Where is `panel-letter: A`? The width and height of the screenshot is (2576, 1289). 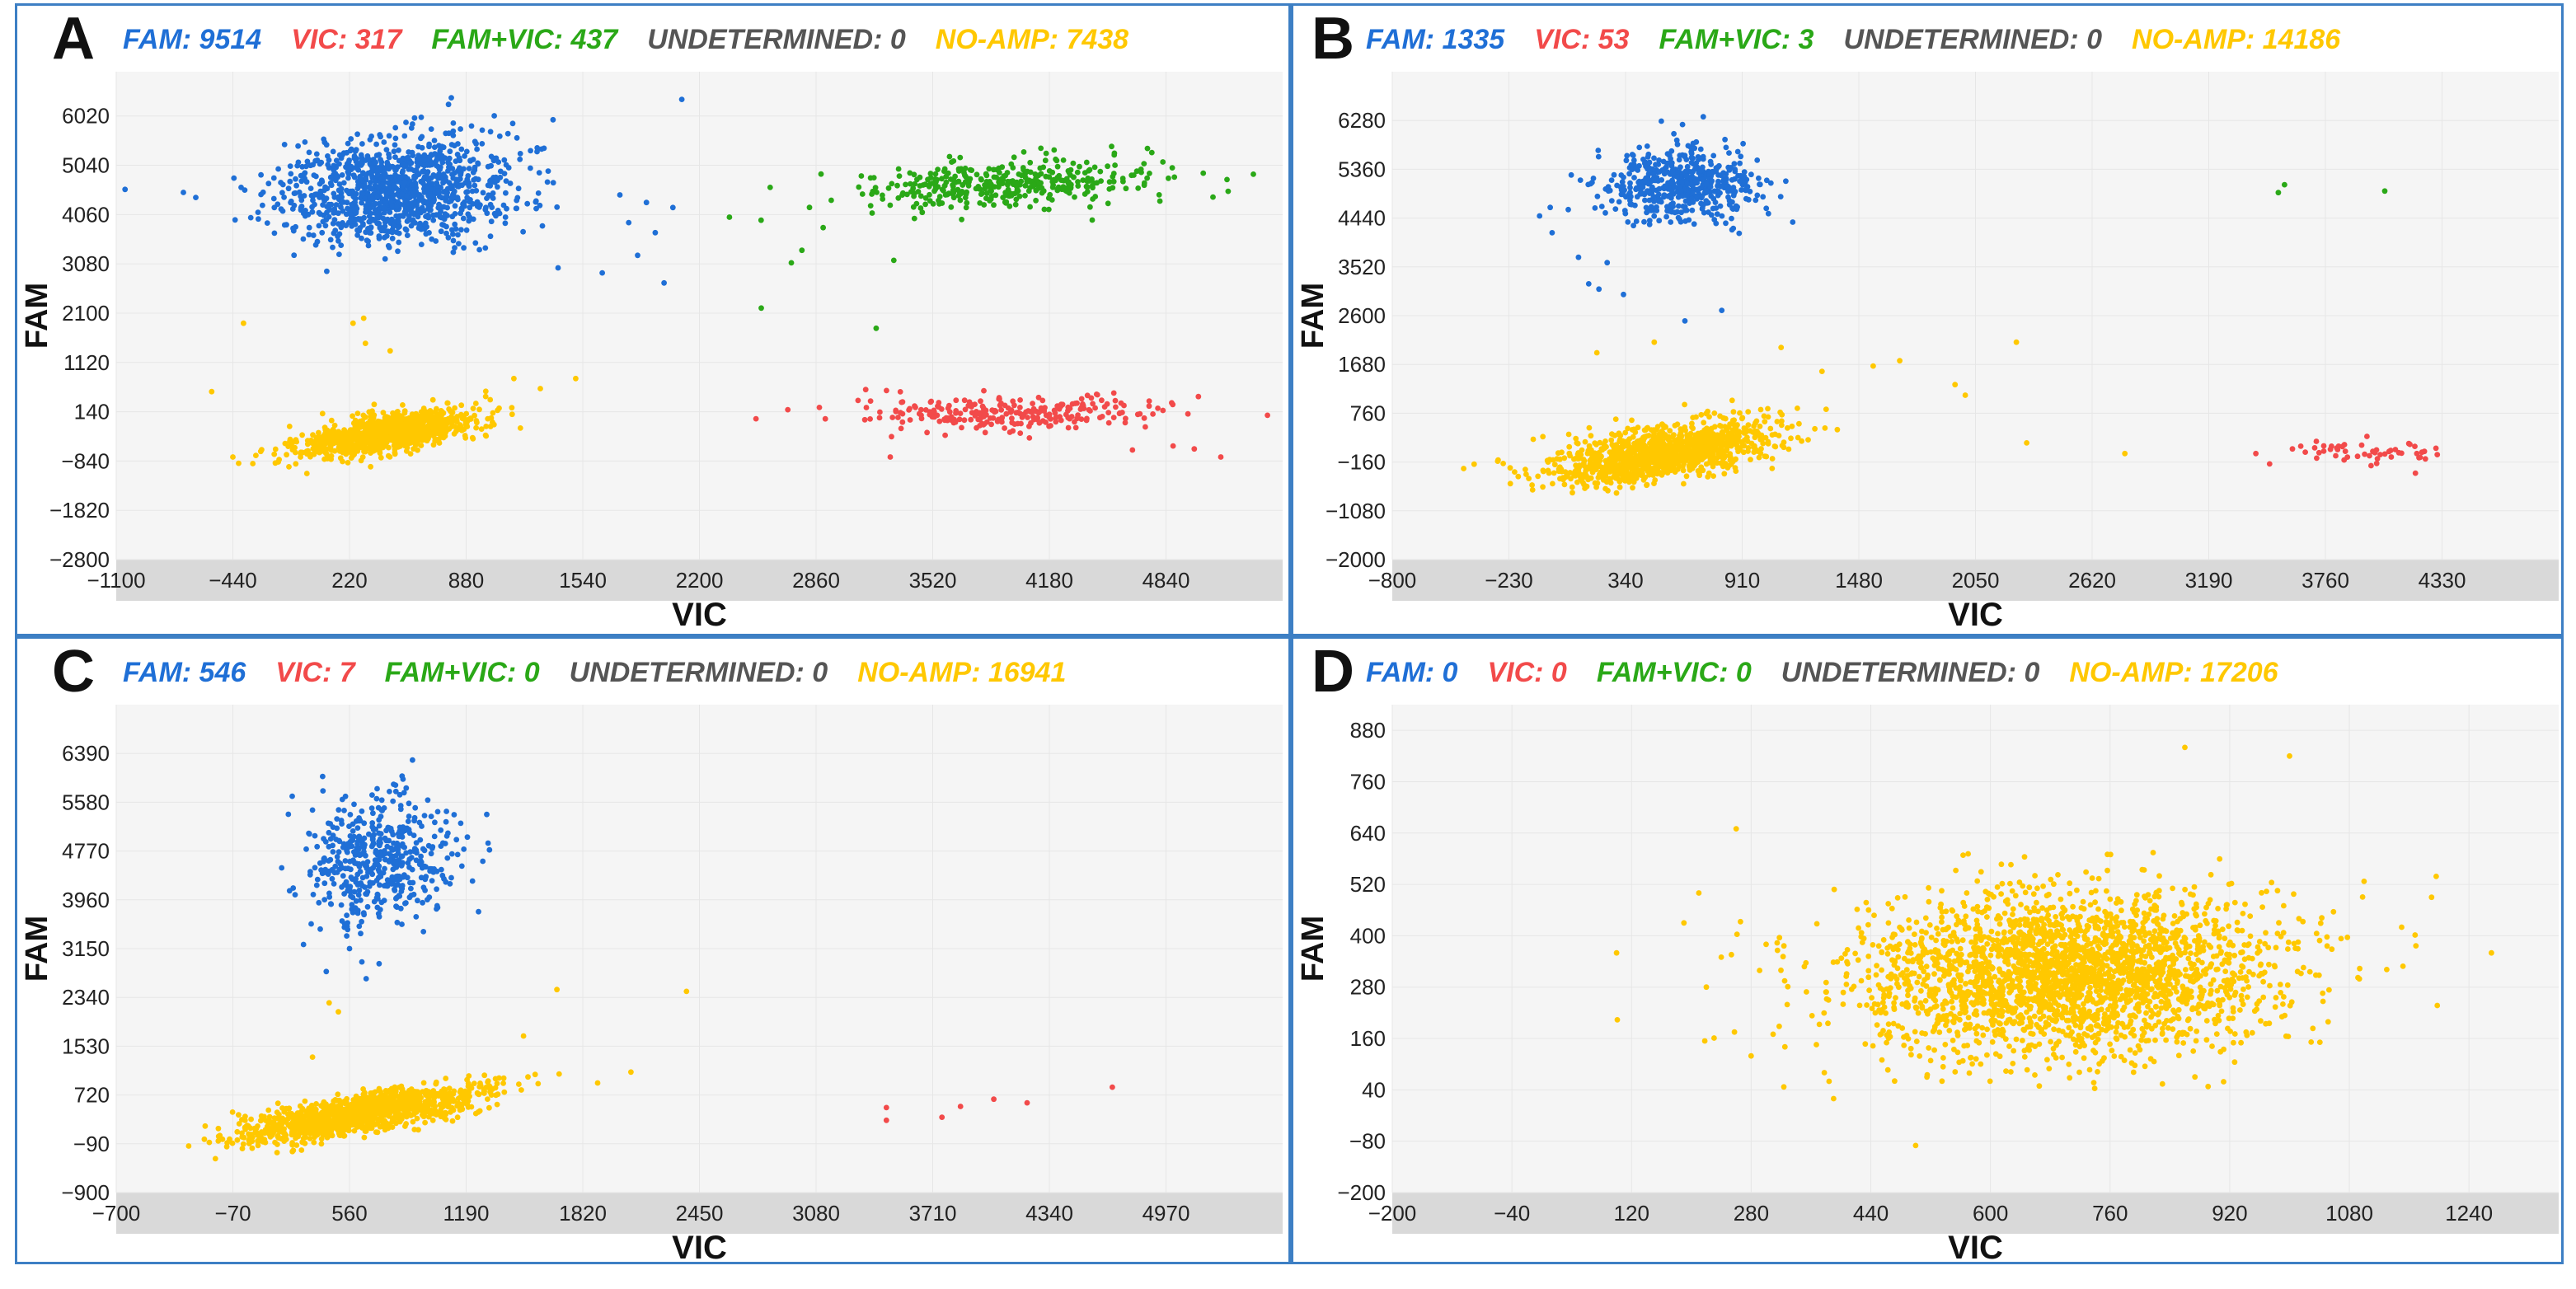 panel-letter: A is located at coordinates (74, 39).